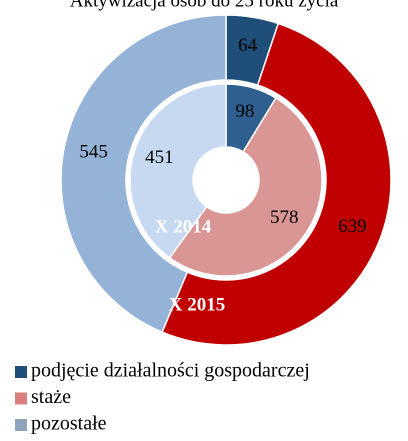  I want to click on legend-label: podjęcie działalności gospodarczej, so click(170, 371).